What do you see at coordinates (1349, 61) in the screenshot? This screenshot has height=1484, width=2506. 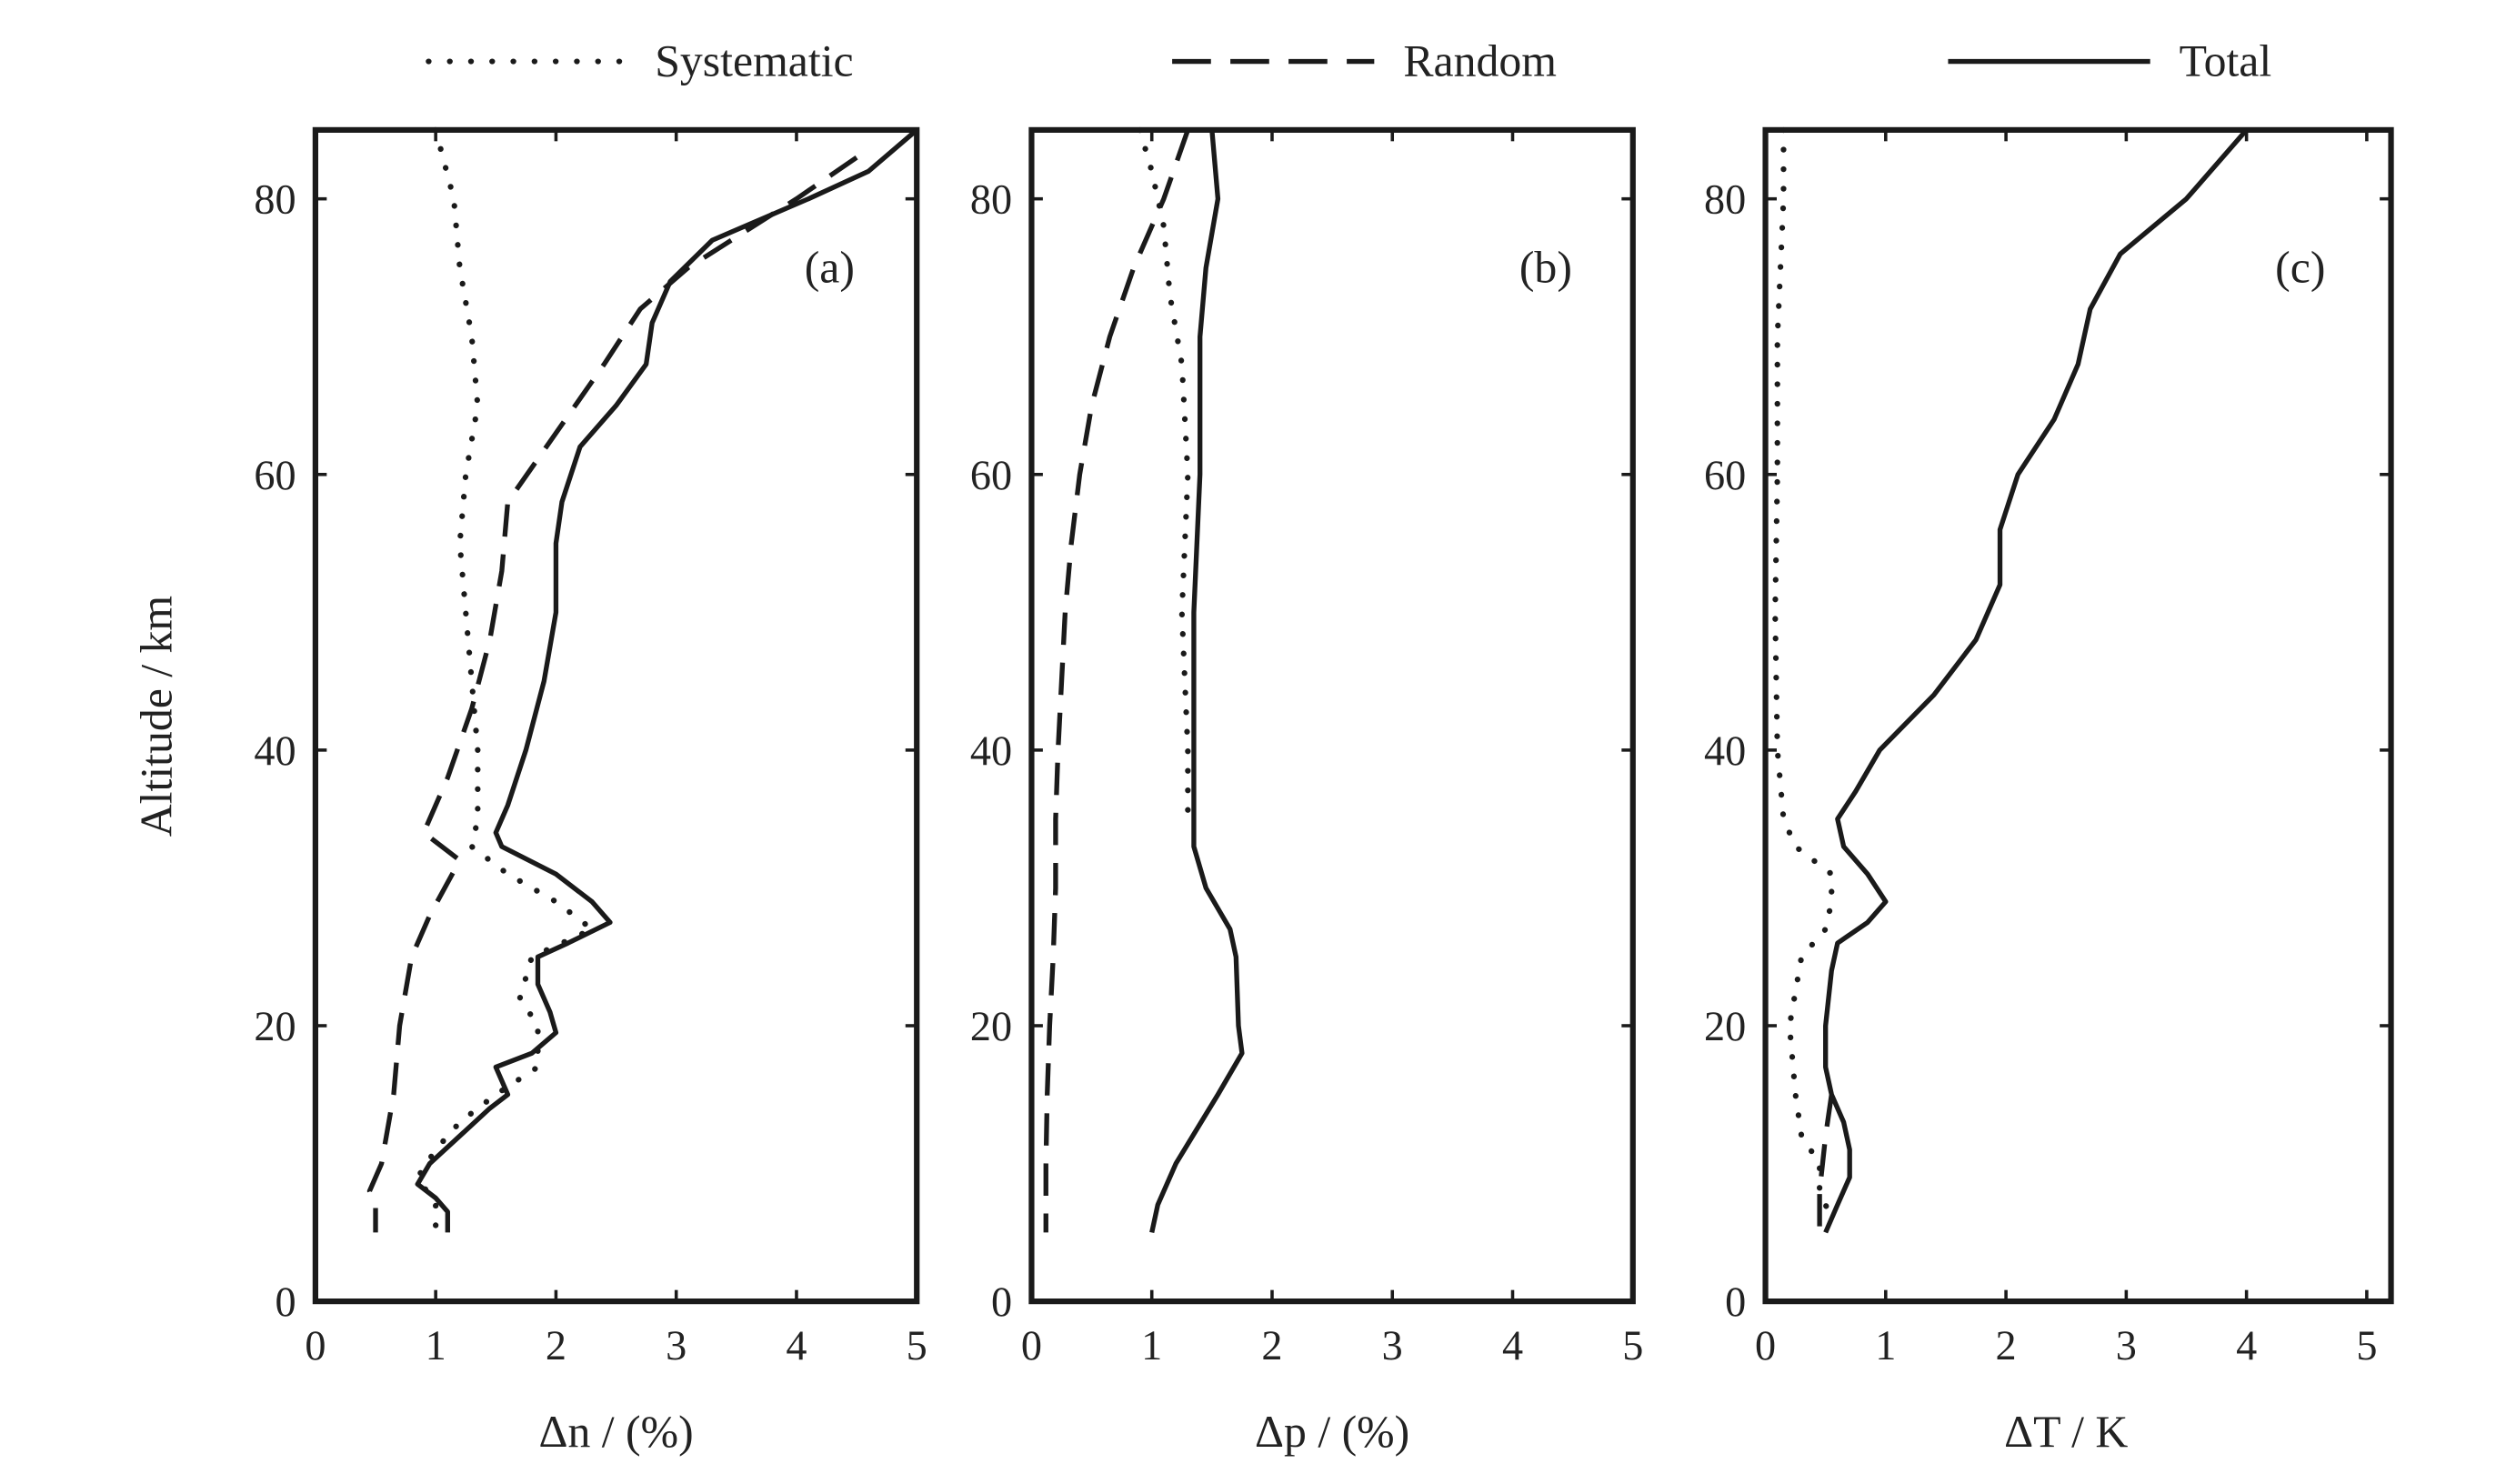 I see `legend: Systematic Random Total` at bounding box center [1349, 61].